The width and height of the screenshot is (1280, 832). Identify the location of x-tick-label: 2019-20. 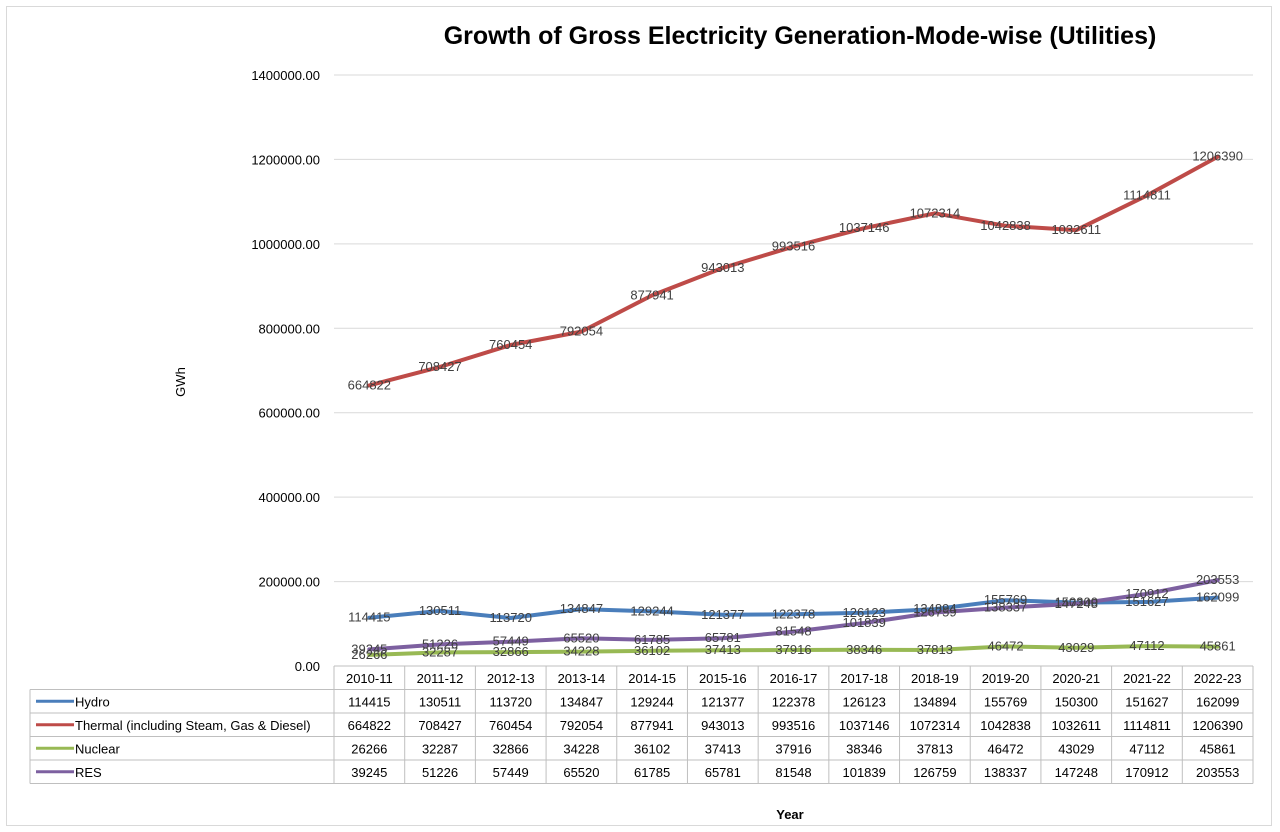
(1006, 678).